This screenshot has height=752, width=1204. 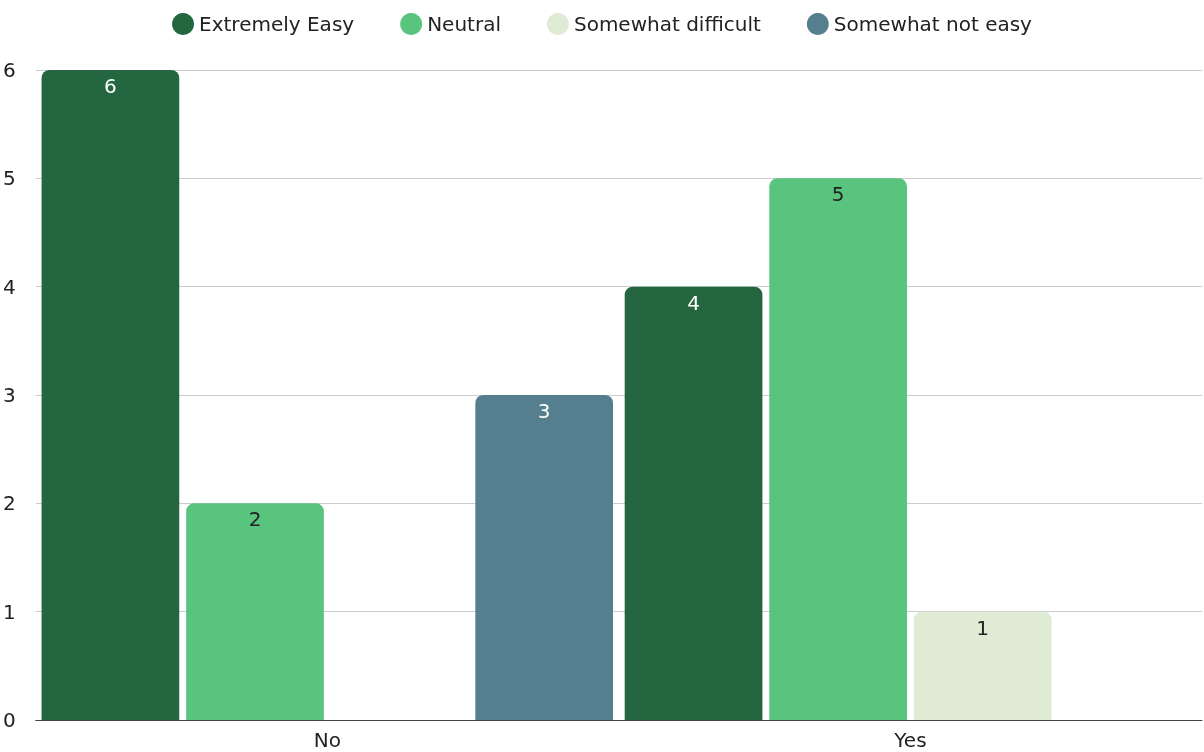 I want to click on y-tick-label: 0, so click(x=9, y=720).